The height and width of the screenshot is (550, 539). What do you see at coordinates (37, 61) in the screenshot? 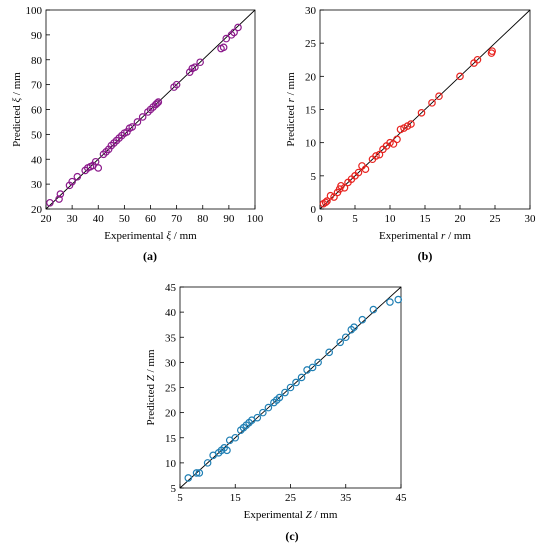
I see `y-tick-label: 80` at bounding box center [37, 61].